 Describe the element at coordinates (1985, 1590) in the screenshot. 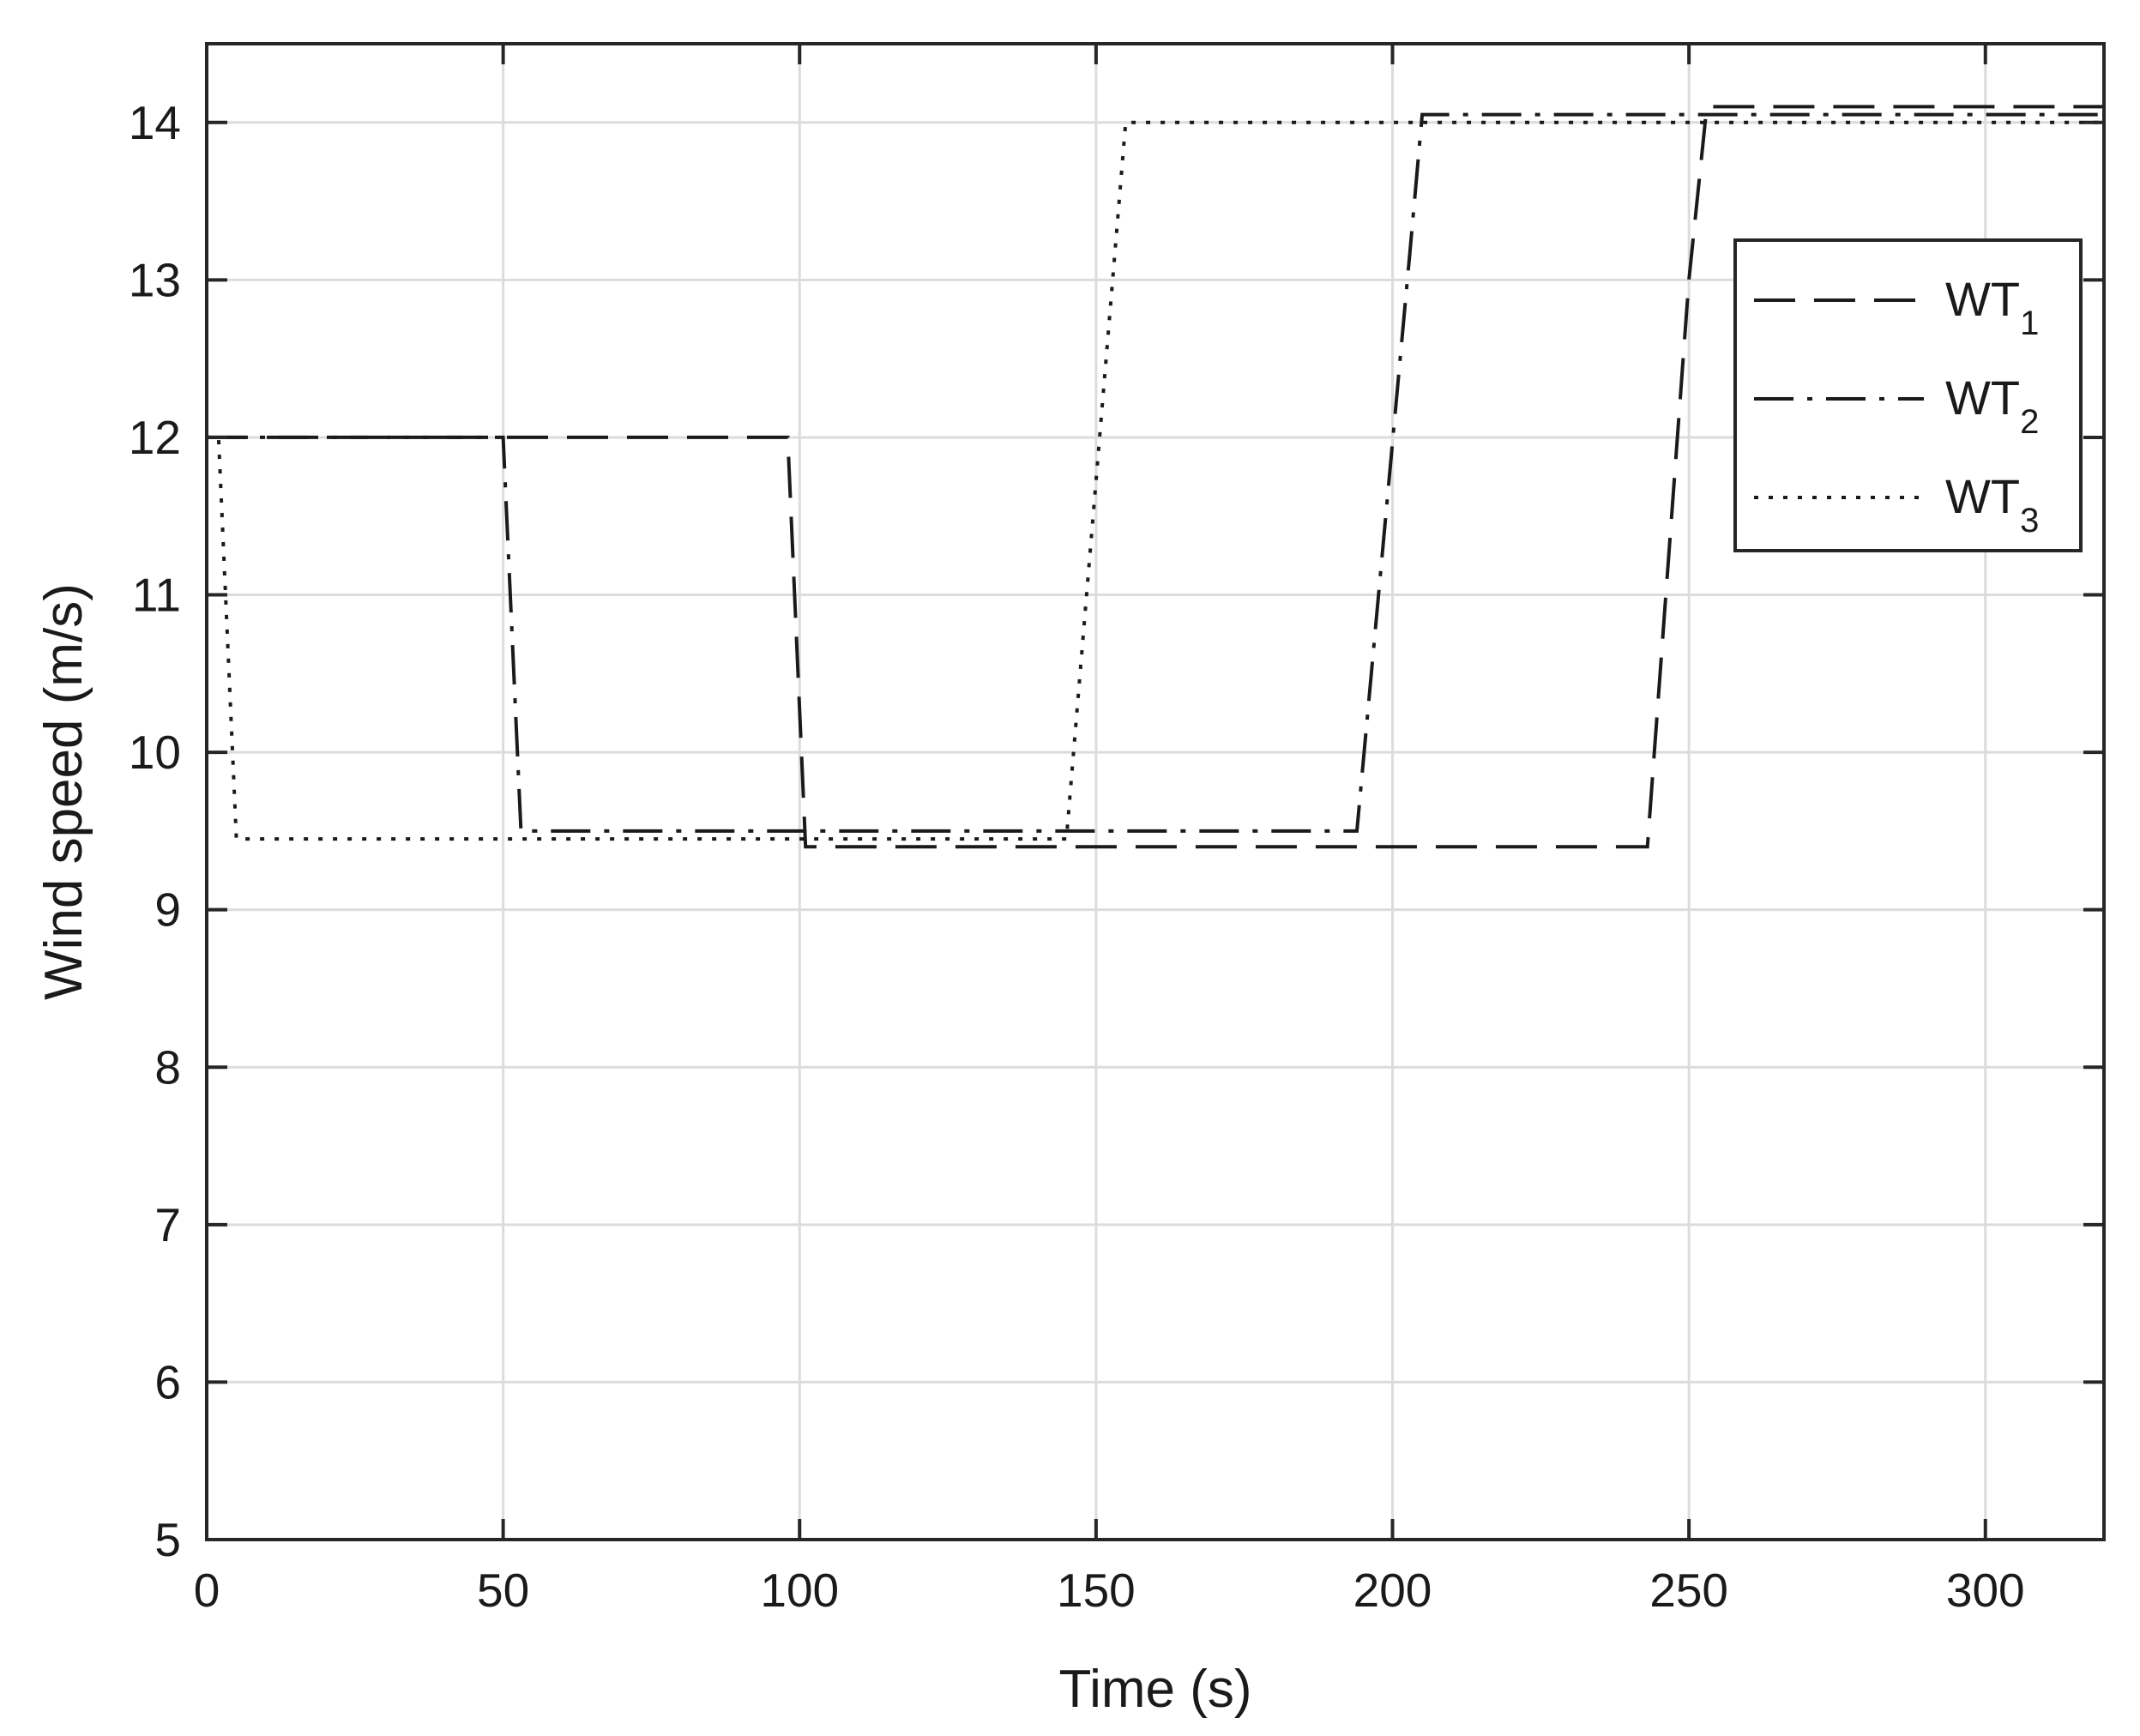

I see `x-tick-label: 300` at that location.